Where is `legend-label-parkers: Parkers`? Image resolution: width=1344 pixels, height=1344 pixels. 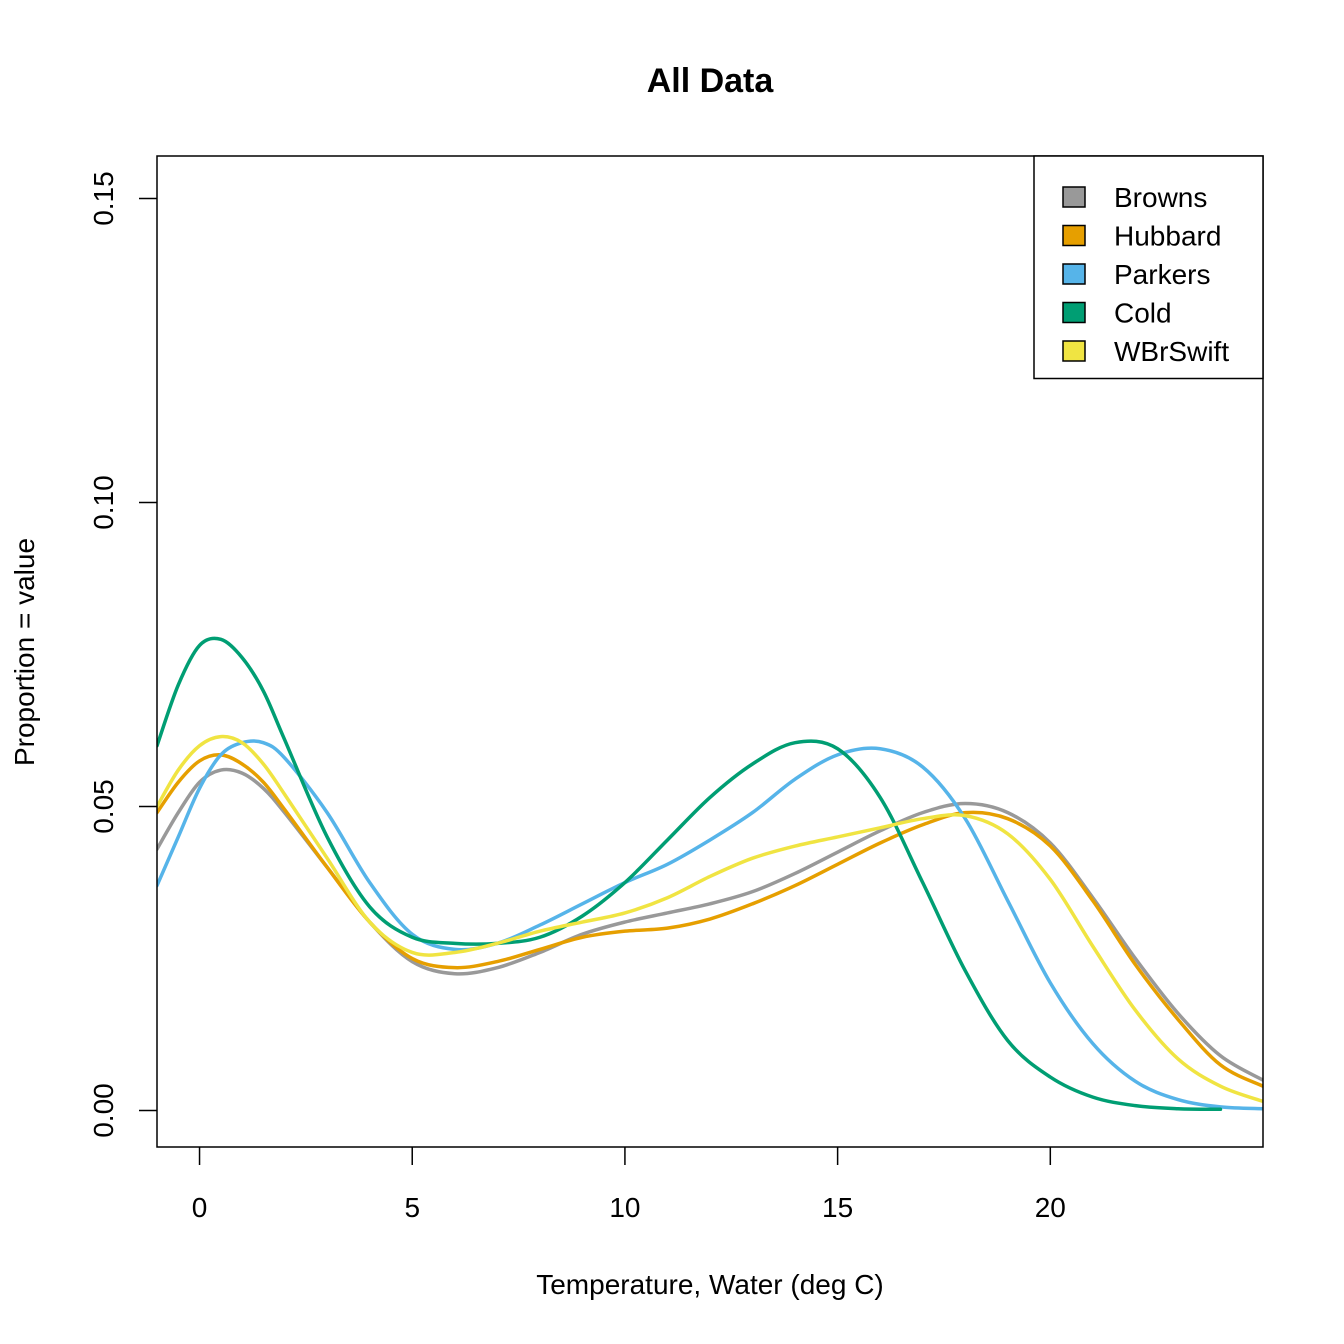 legend-label-parkers: Parkers is located at coordinates (1162, 274).